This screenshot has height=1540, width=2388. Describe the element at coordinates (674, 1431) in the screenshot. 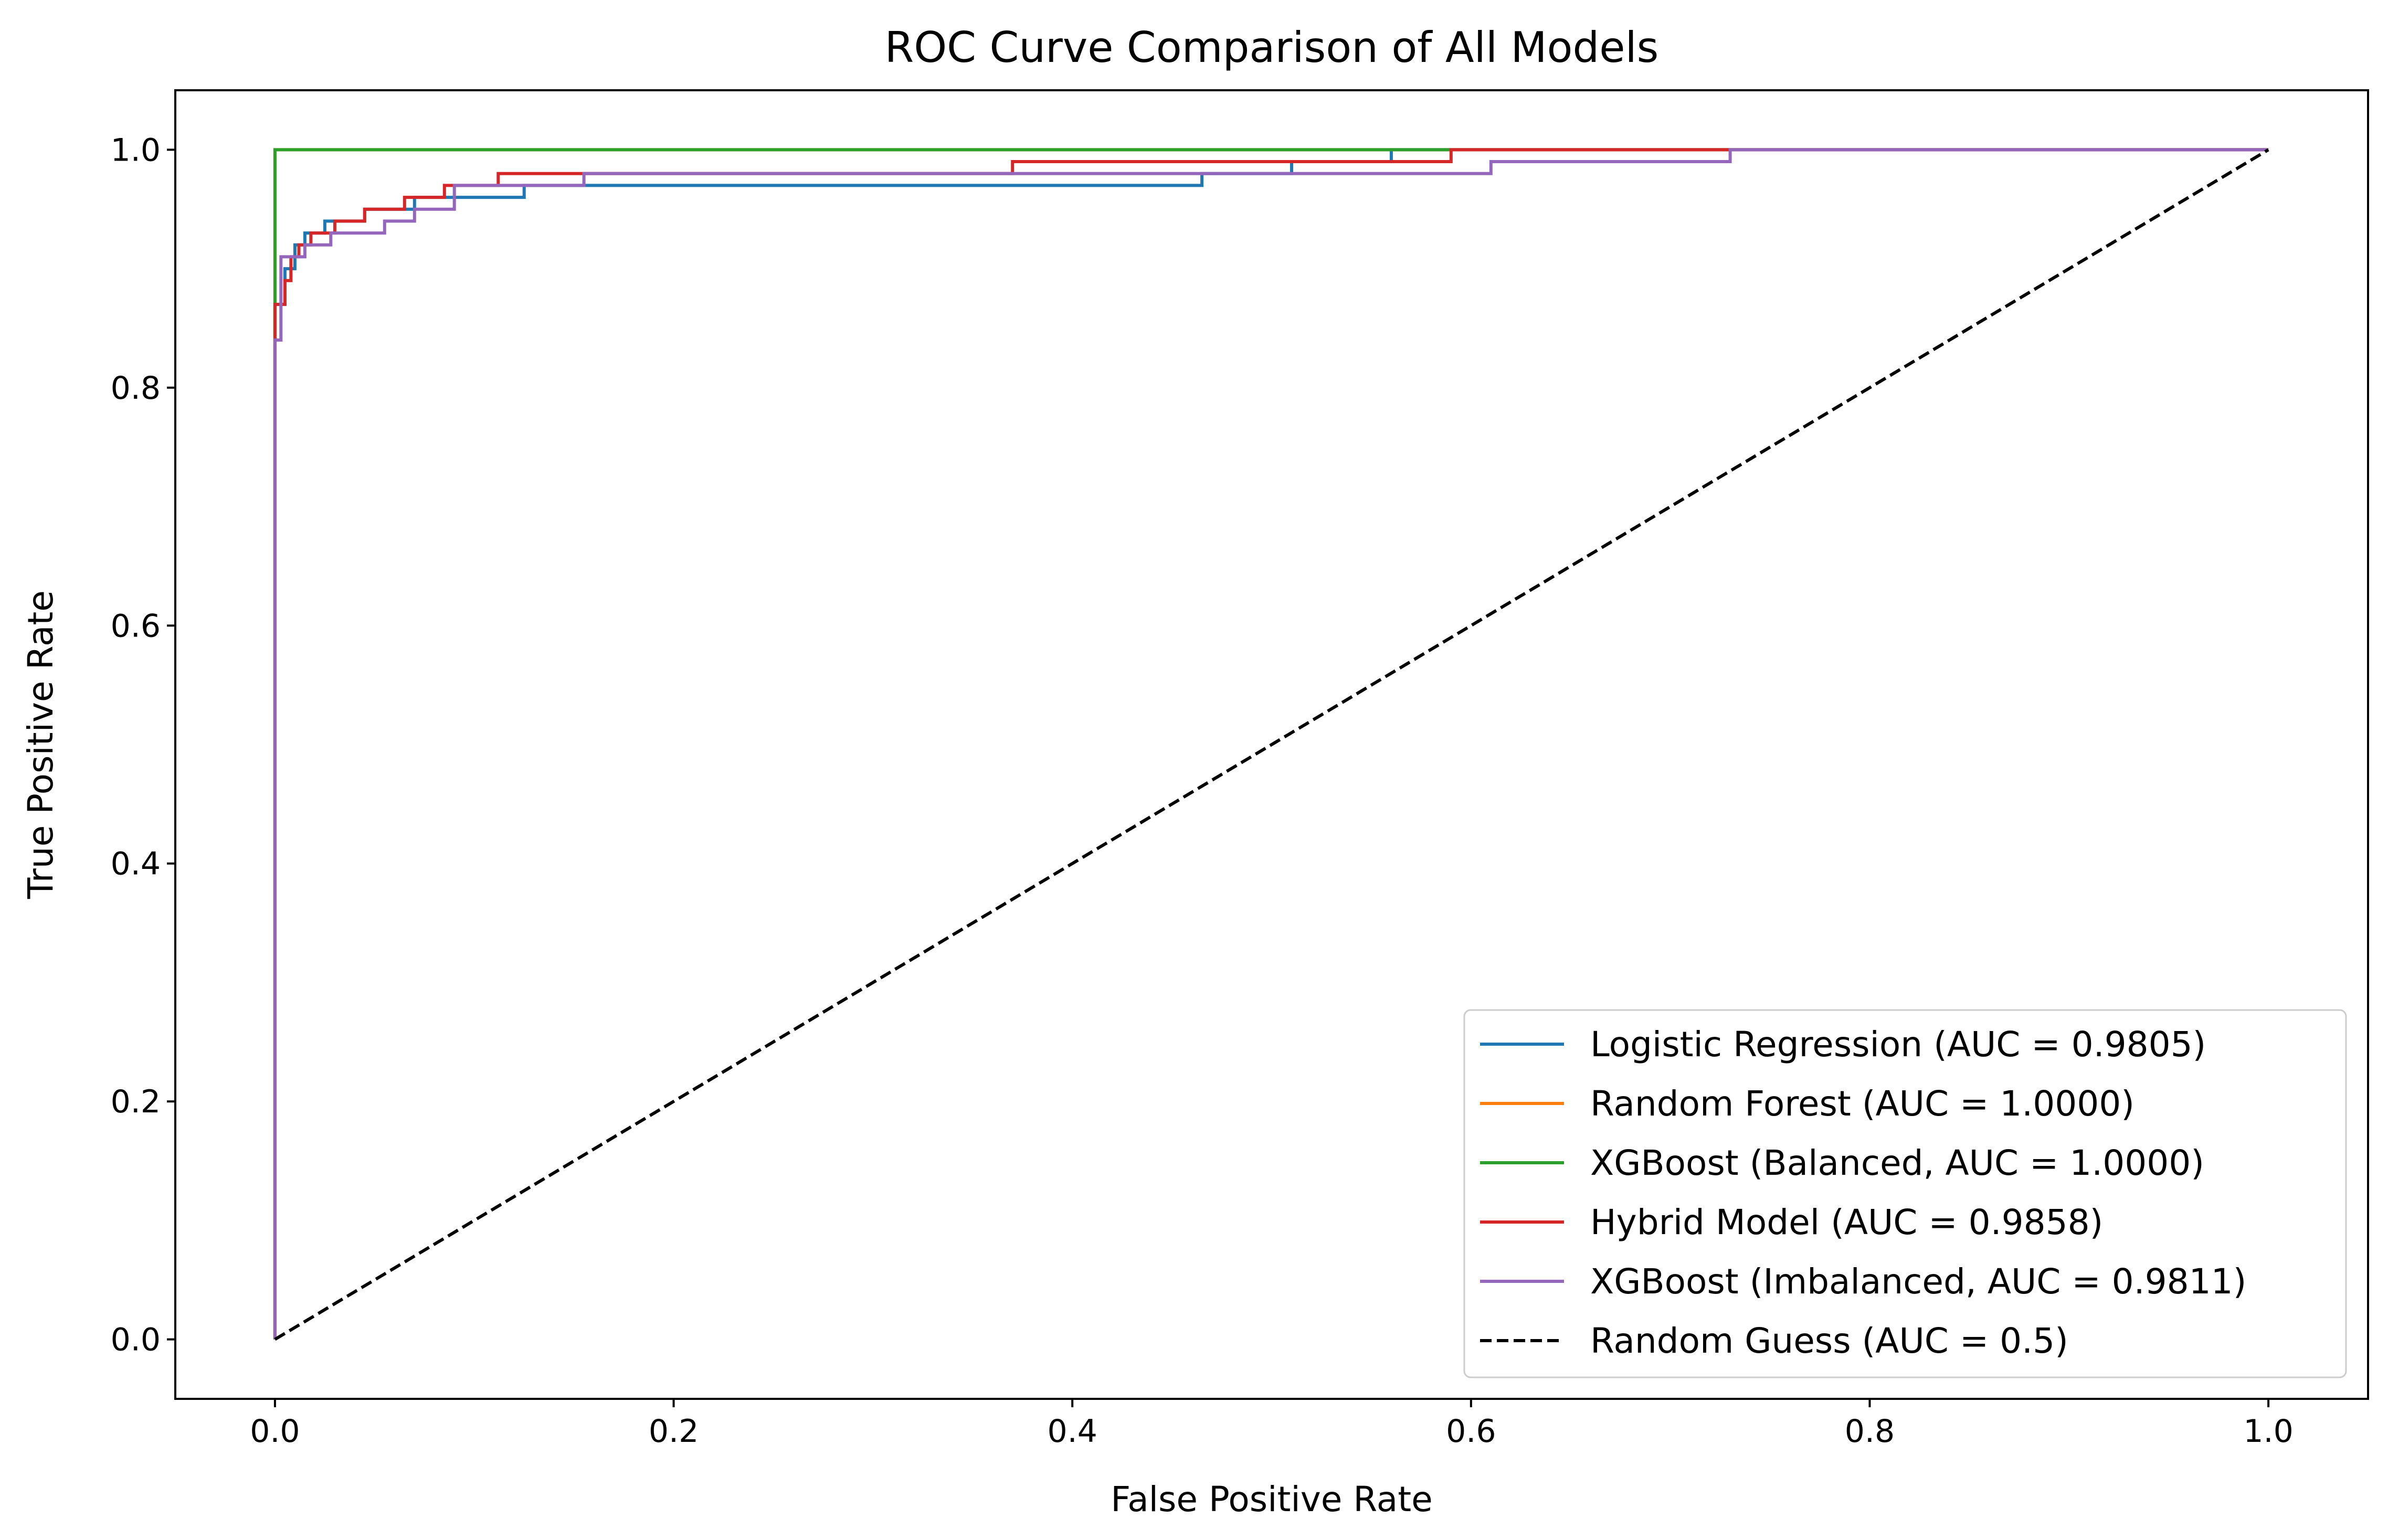

I see `x-tick-label: 0.2` at that location.